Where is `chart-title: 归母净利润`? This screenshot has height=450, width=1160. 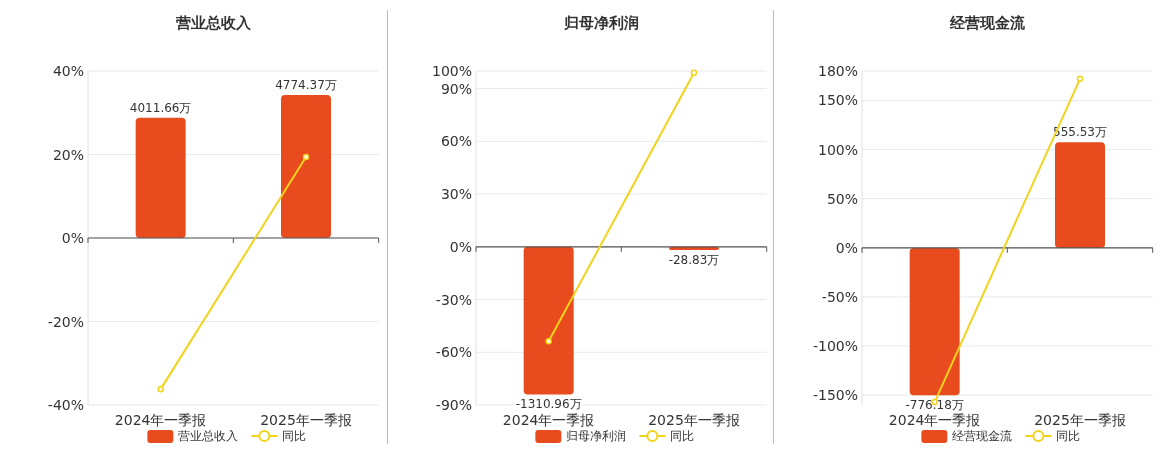
chart-title: 归母净利润 is located at coordinates (600, 23).